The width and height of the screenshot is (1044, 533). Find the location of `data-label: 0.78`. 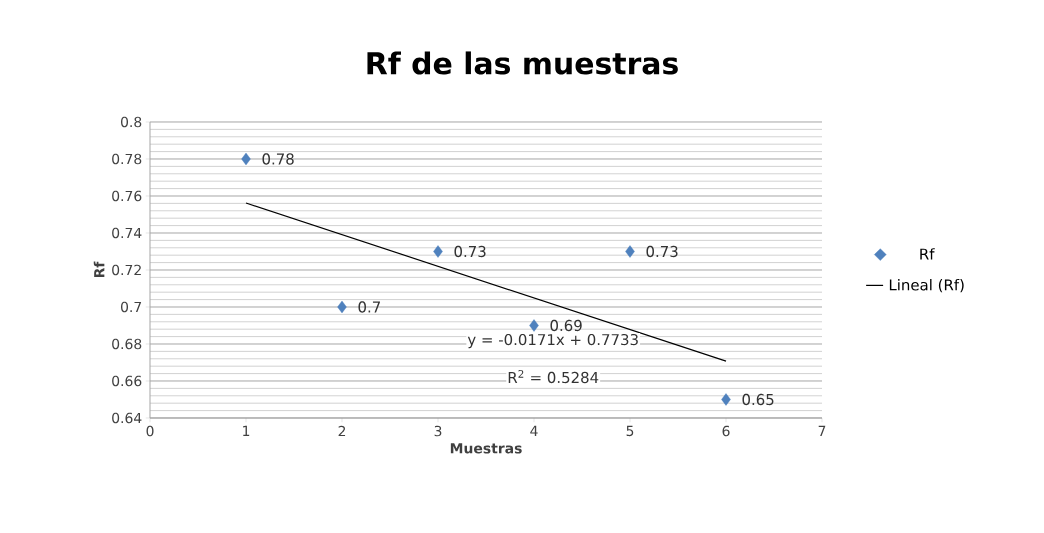

data-label: 0.78 is located at coordinates (278, 159).